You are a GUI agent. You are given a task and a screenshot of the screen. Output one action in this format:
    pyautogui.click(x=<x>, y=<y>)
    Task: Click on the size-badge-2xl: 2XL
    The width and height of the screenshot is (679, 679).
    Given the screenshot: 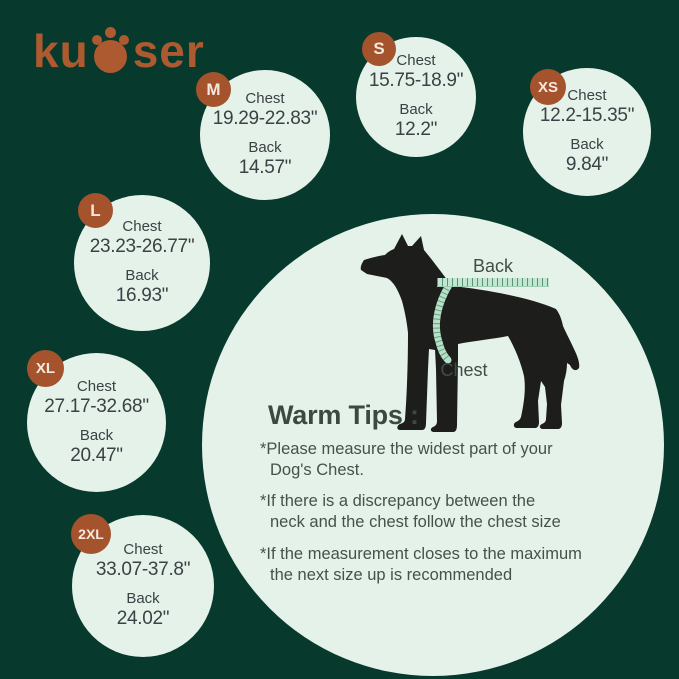 What is the action you would take?
    pyautogui.click(x=91, y=534)
    